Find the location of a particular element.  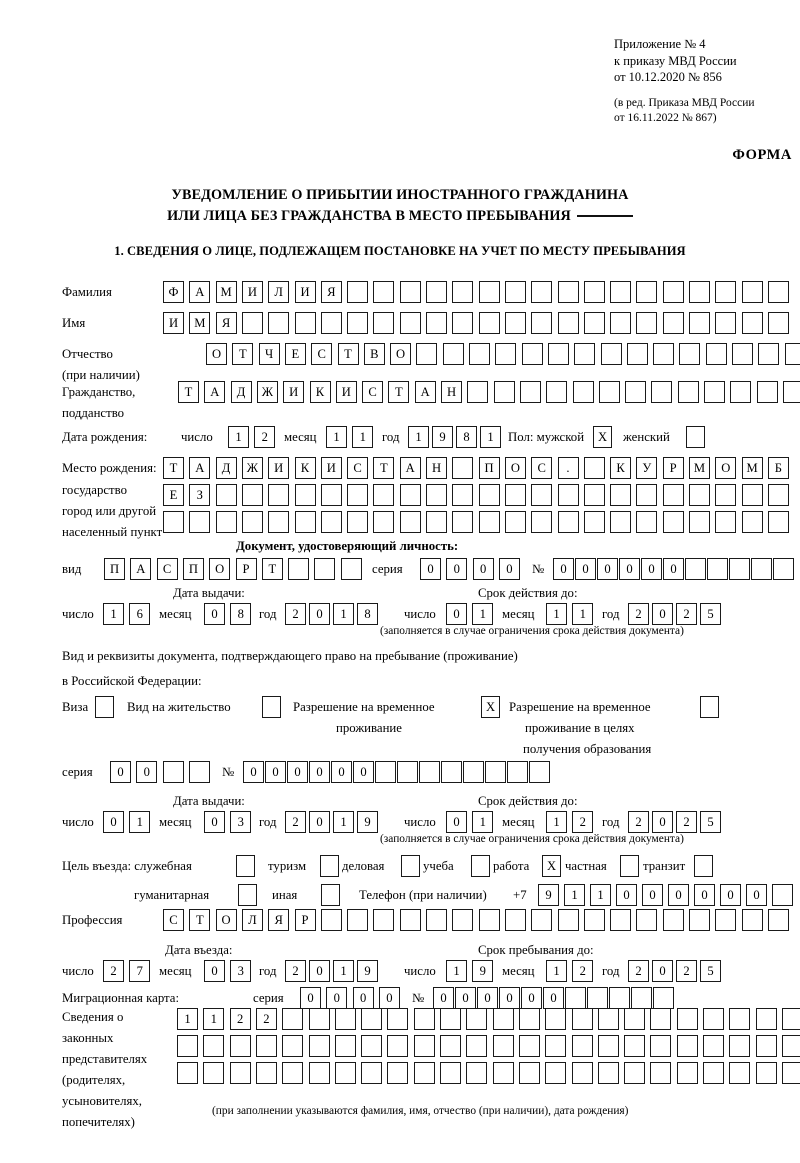

document-issue-year-field-cell-4: 8 is located at coordinates (367, 614).